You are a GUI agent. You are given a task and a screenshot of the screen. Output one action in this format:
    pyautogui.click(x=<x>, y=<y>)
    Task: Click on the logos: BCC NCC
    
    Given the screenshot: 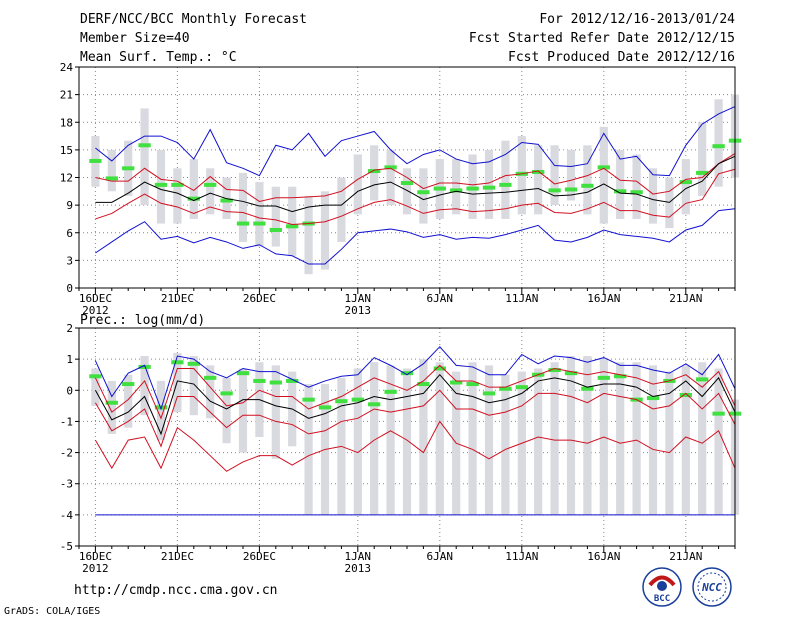 What is the action you would take?
    pyautogui.click(x=687, y=587)
    